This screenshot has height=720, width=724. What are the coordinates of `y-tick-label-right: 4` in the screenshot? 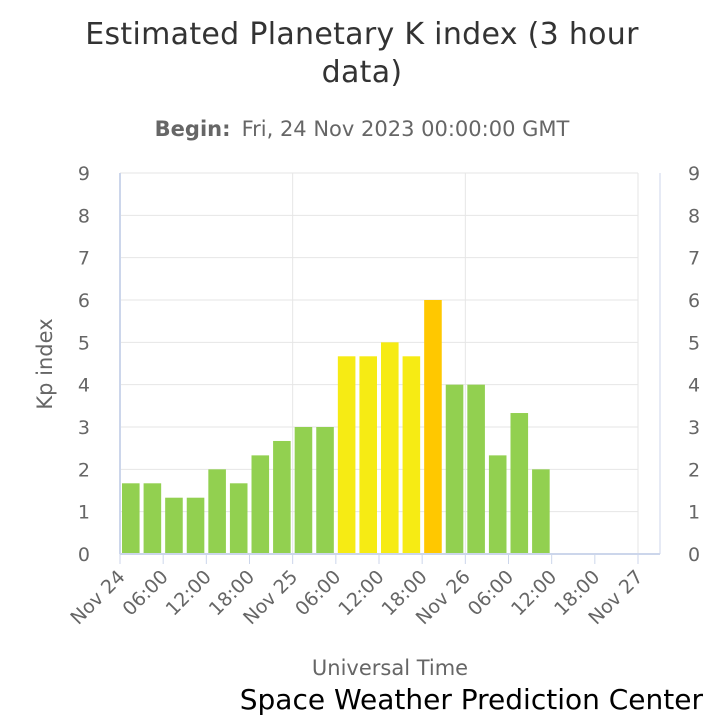 It's located at (694, 386).